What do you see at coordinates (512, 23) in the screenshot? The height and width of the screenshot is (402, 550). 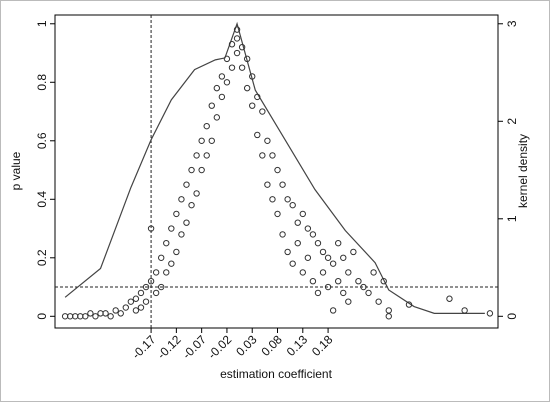 I see `y2-tick-label: 3` at bounding box center [512, 23].